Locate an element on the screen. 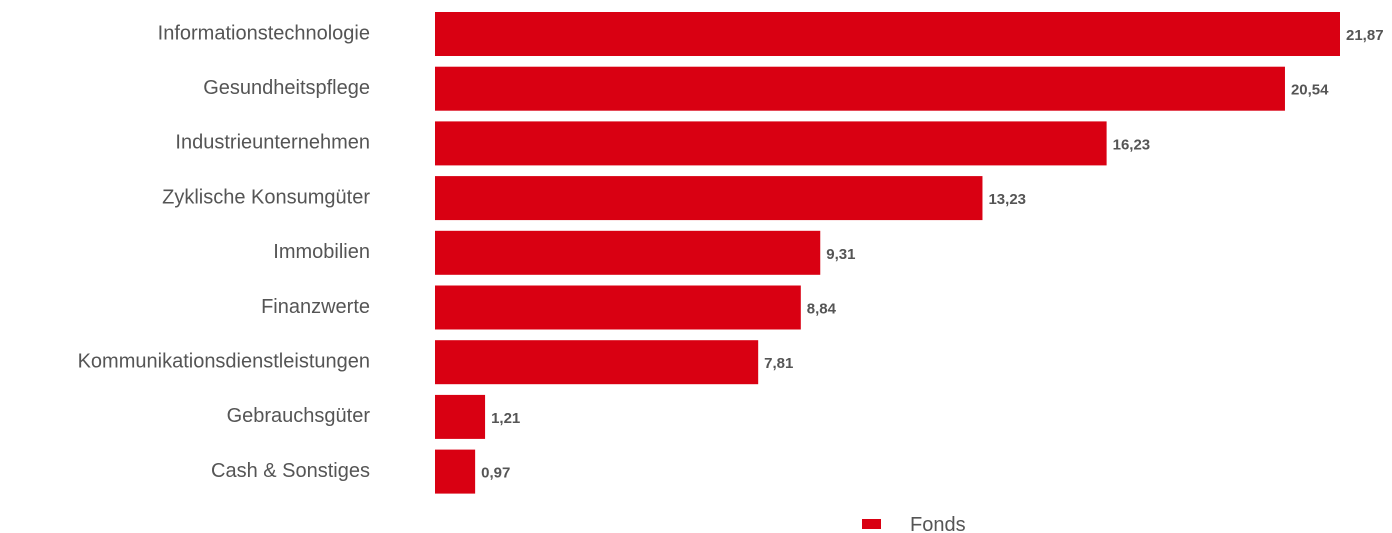 The width and height of the screenshot is (1392, 533). value-label: 20,54 is located at coordinates (1310, 90).